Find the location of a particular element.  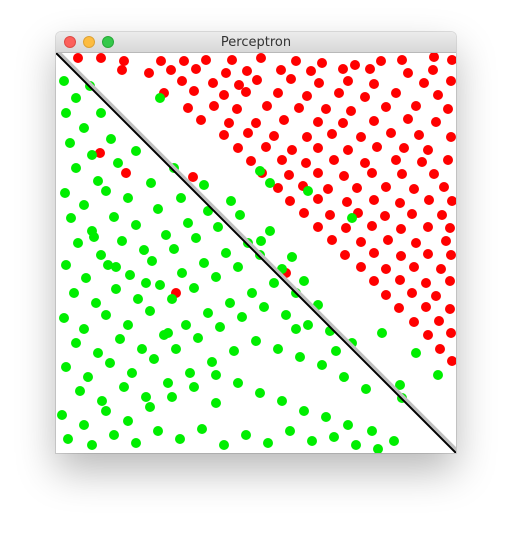

minimize-icon is located at coordinates (89, 42).